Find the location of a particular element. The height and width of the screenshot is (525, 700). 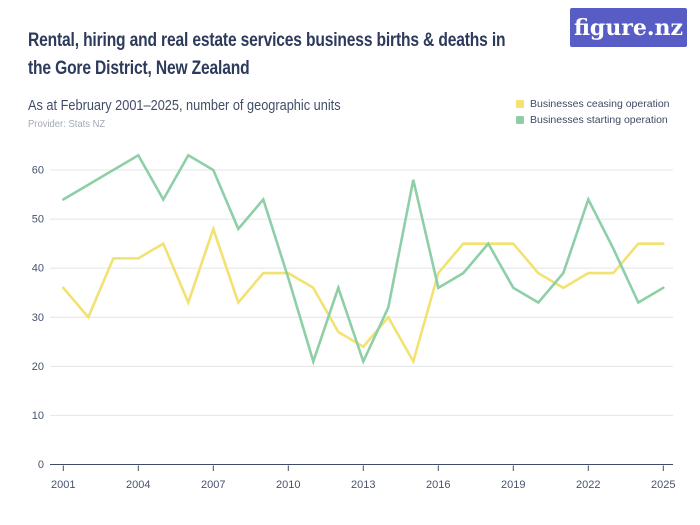

x-tick-label: 2010 is located at coordinates (288, 485).